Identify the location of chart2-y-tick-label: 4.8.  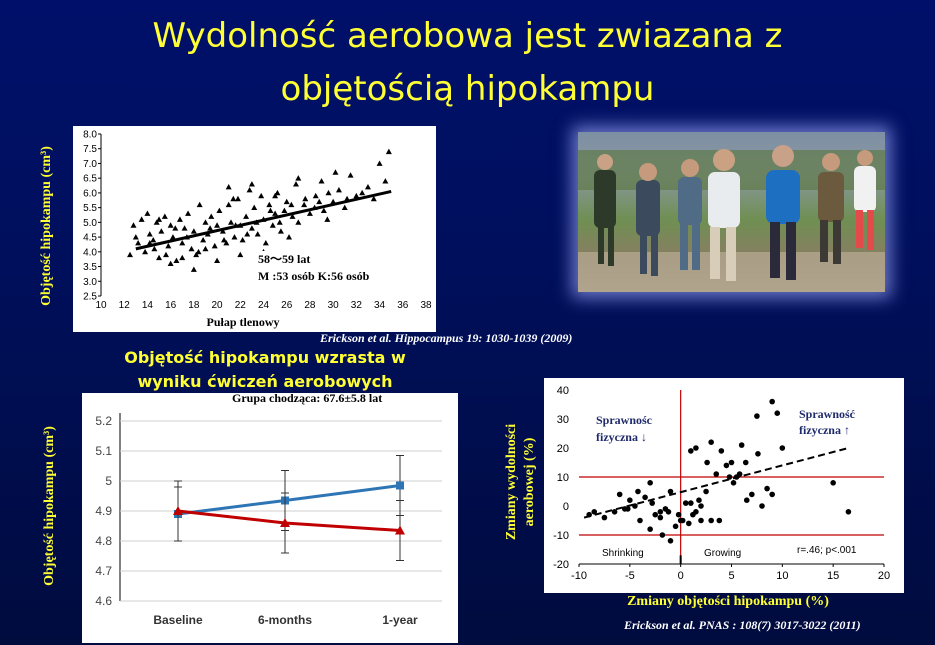
(103, 541).